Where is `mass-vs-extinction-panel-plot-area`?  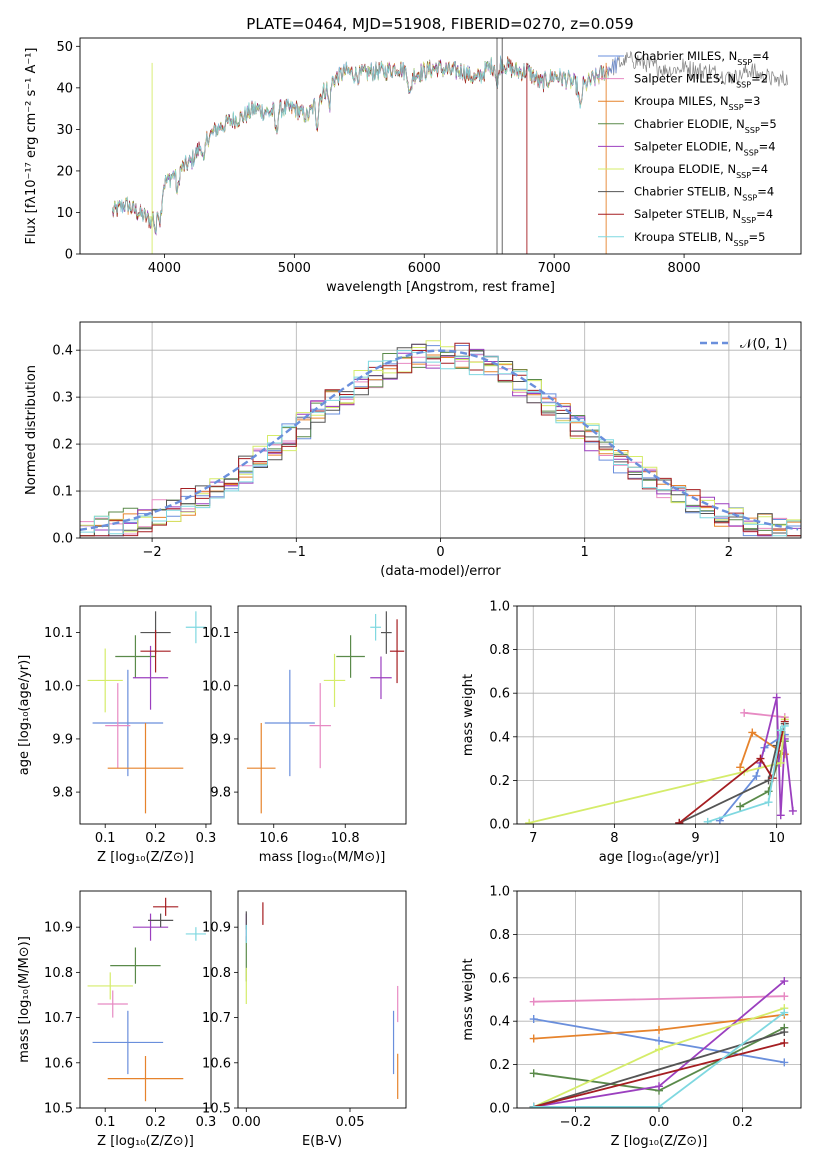 mass-vs-extinction-panel-plot-area is located at coordinates (322, 1000).